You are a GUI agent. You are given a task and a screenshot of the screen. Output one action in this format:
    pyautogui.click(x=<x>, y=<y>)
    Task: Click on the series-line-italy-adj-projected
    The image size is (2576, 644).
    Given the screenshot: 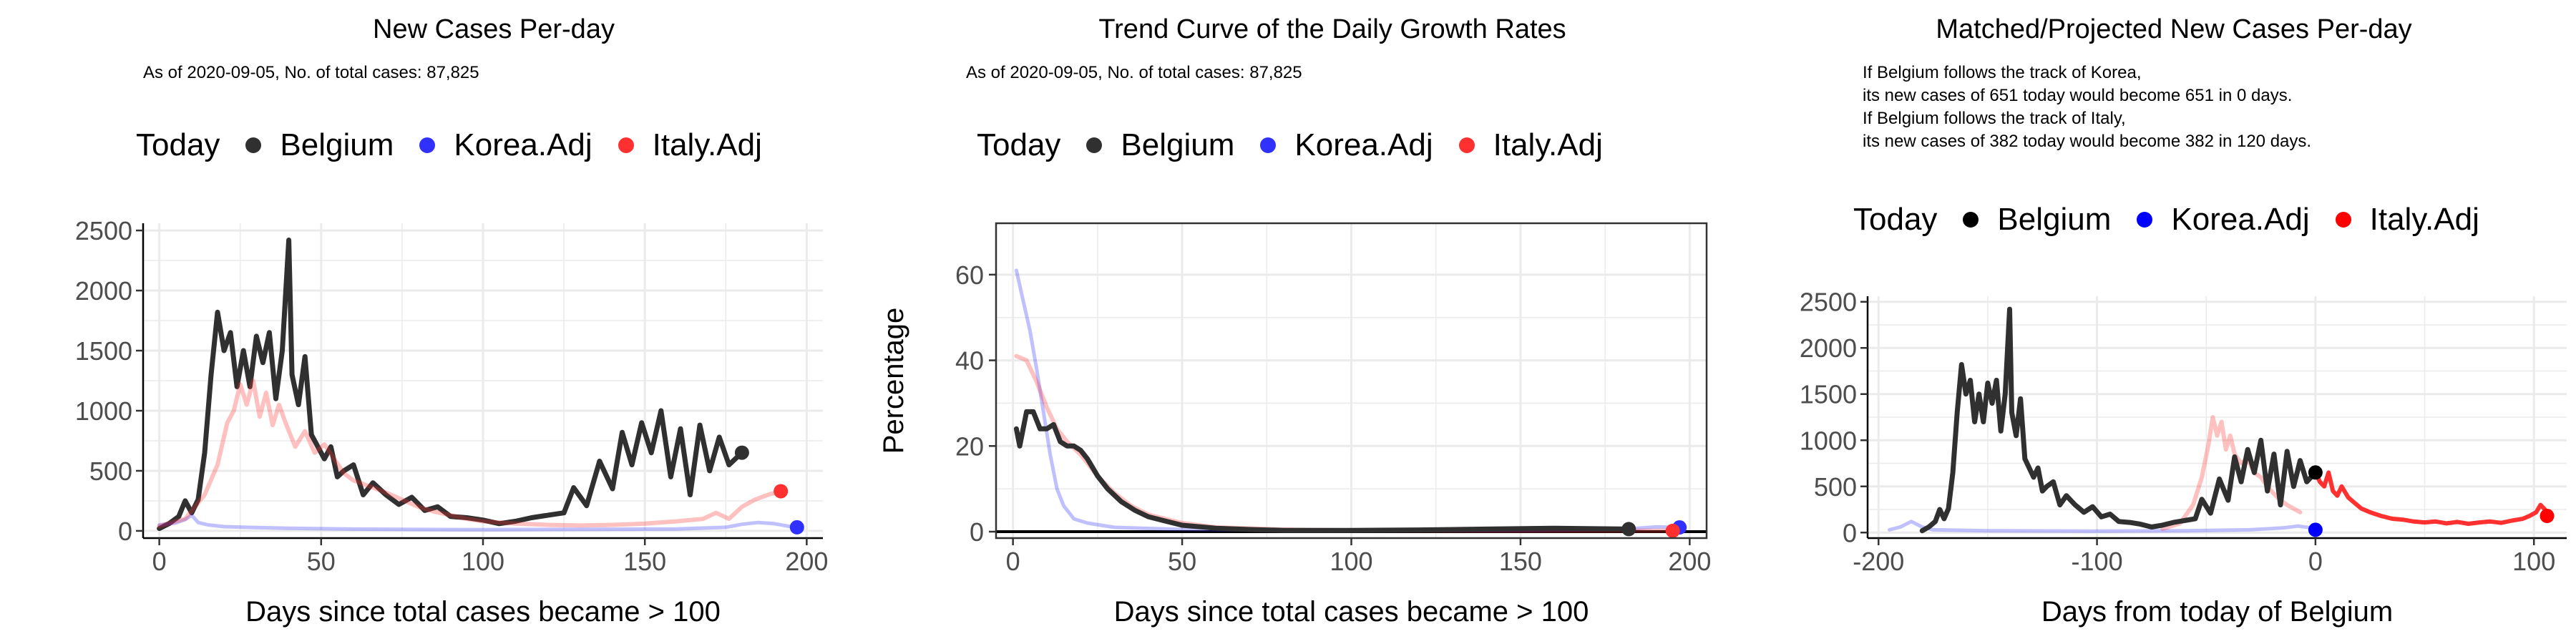 What is the action you would take?
    pyautogui.click(x=2432, y=498)
    